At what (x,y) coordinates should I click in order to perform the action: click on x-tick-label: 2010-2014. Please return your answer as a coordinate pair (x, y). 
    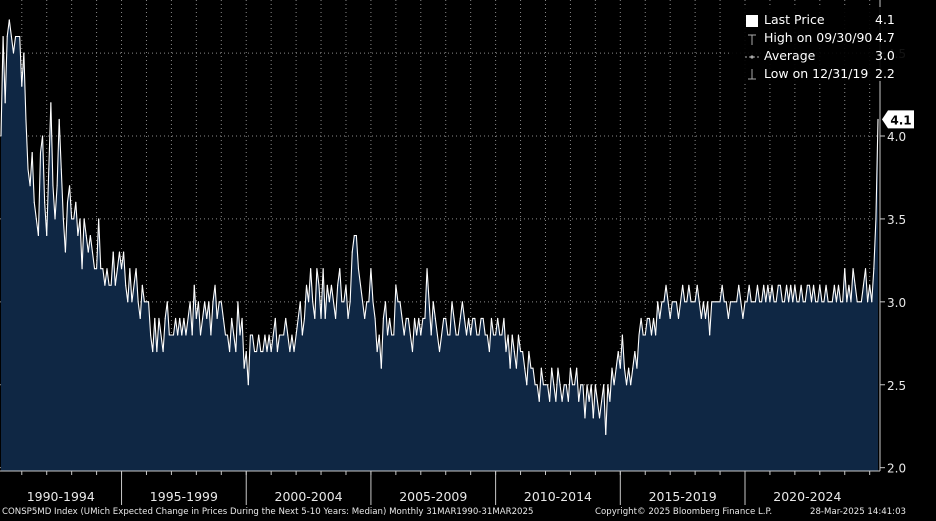
    Looking at the image, I should click on (558, 496).